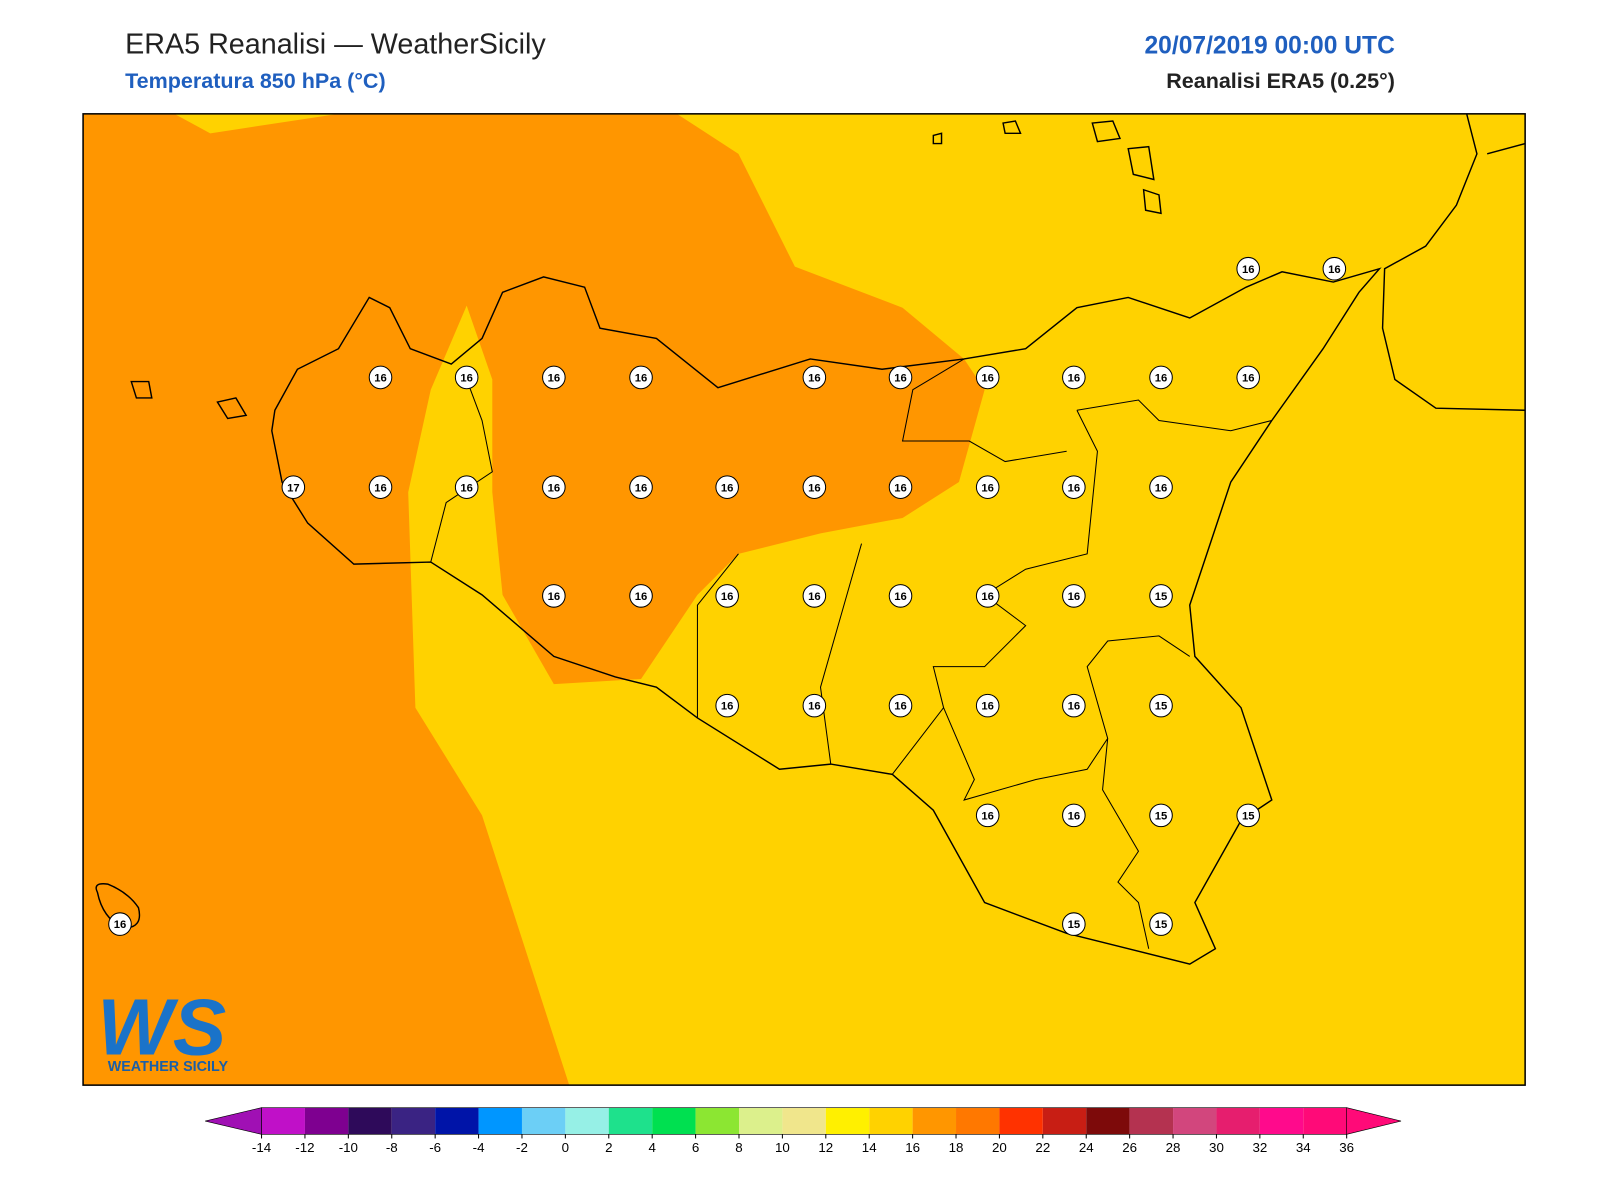  Describe the element at coordinates (1453, 262) in the screenshot. I see `coastline` at that location.